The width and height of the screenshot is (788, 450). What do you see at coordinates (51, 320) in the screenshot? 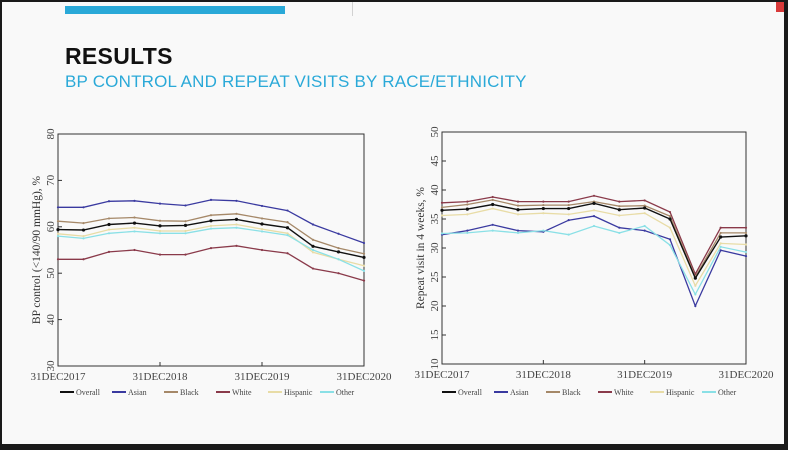
I see `y-tick-label: 40` at bounding box center [51, 320].